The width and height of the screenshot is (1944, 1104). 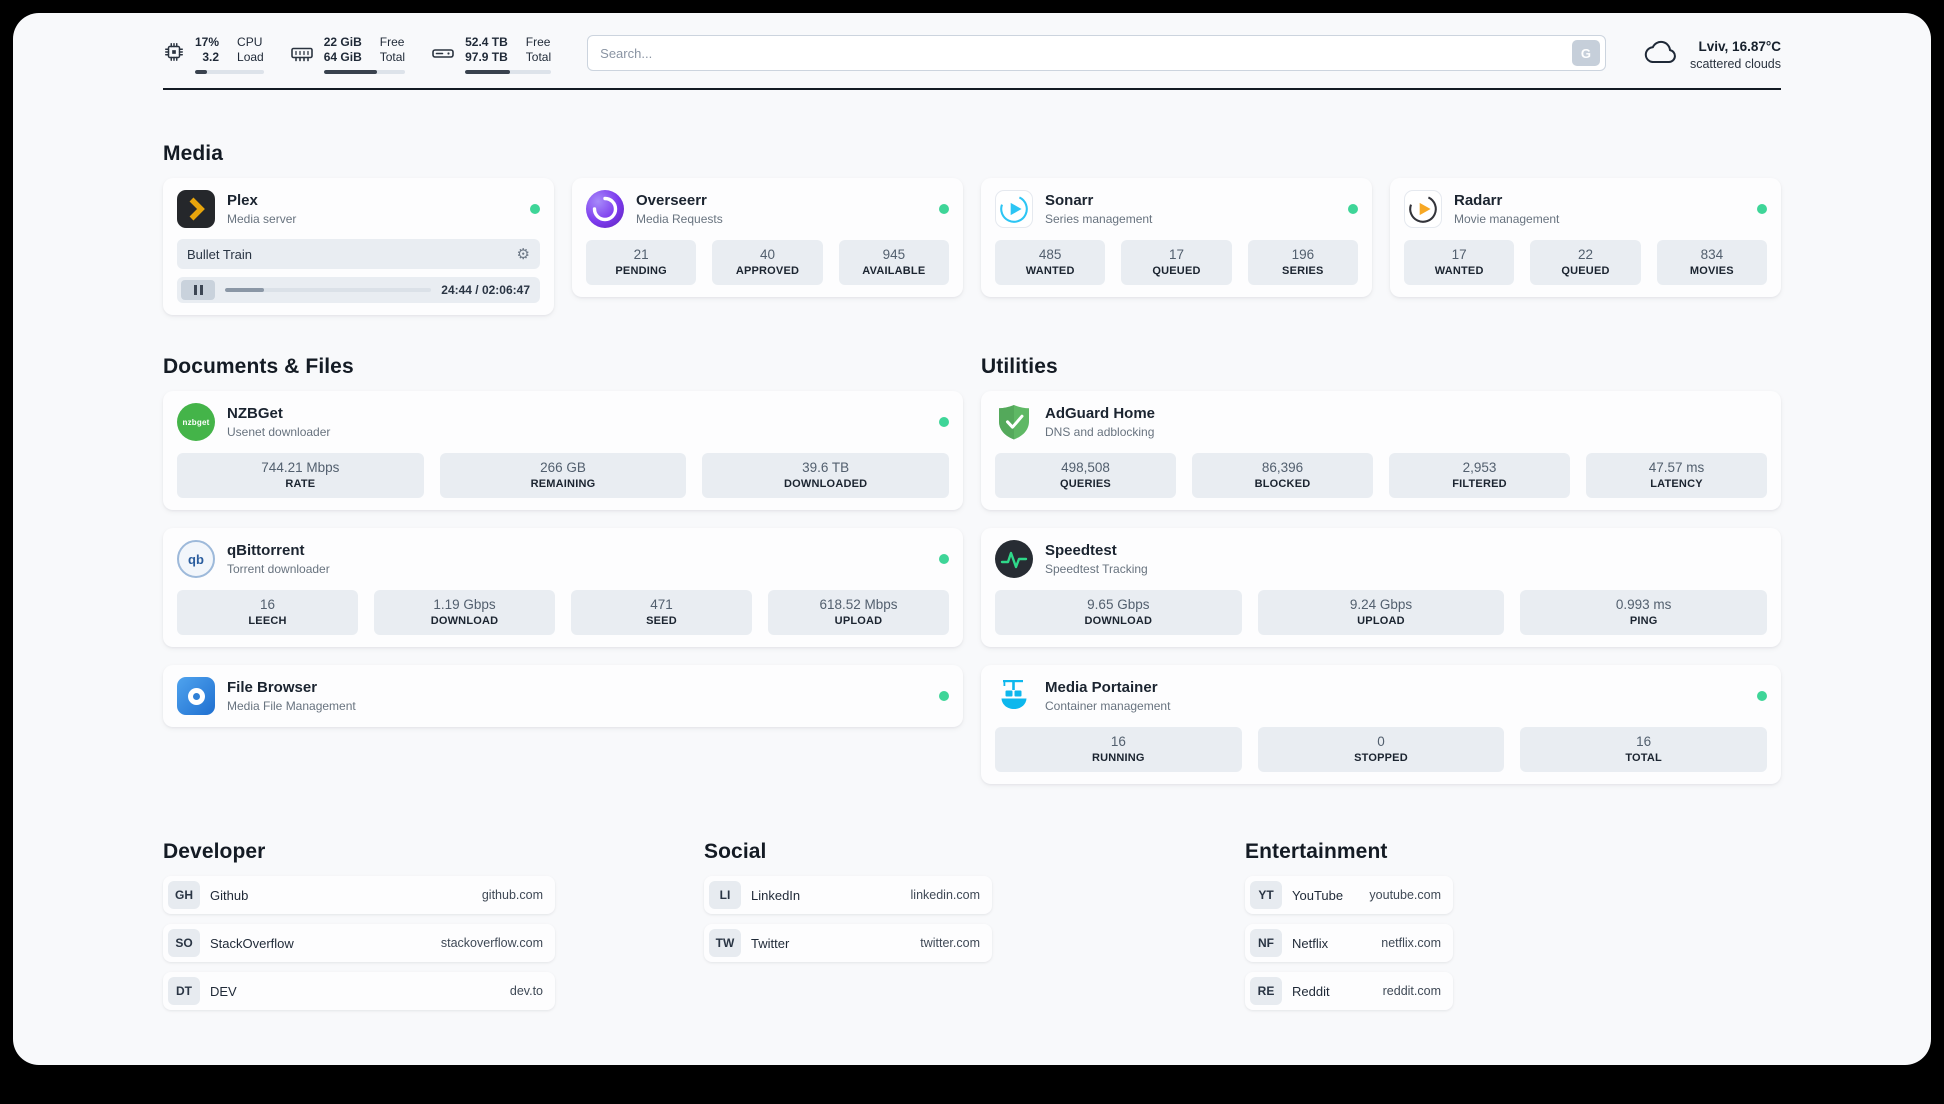 What do you see at coordinates (1459, 254) in the screenshot?
I see `stat-value: 17` at bounding box center [1459, 254].